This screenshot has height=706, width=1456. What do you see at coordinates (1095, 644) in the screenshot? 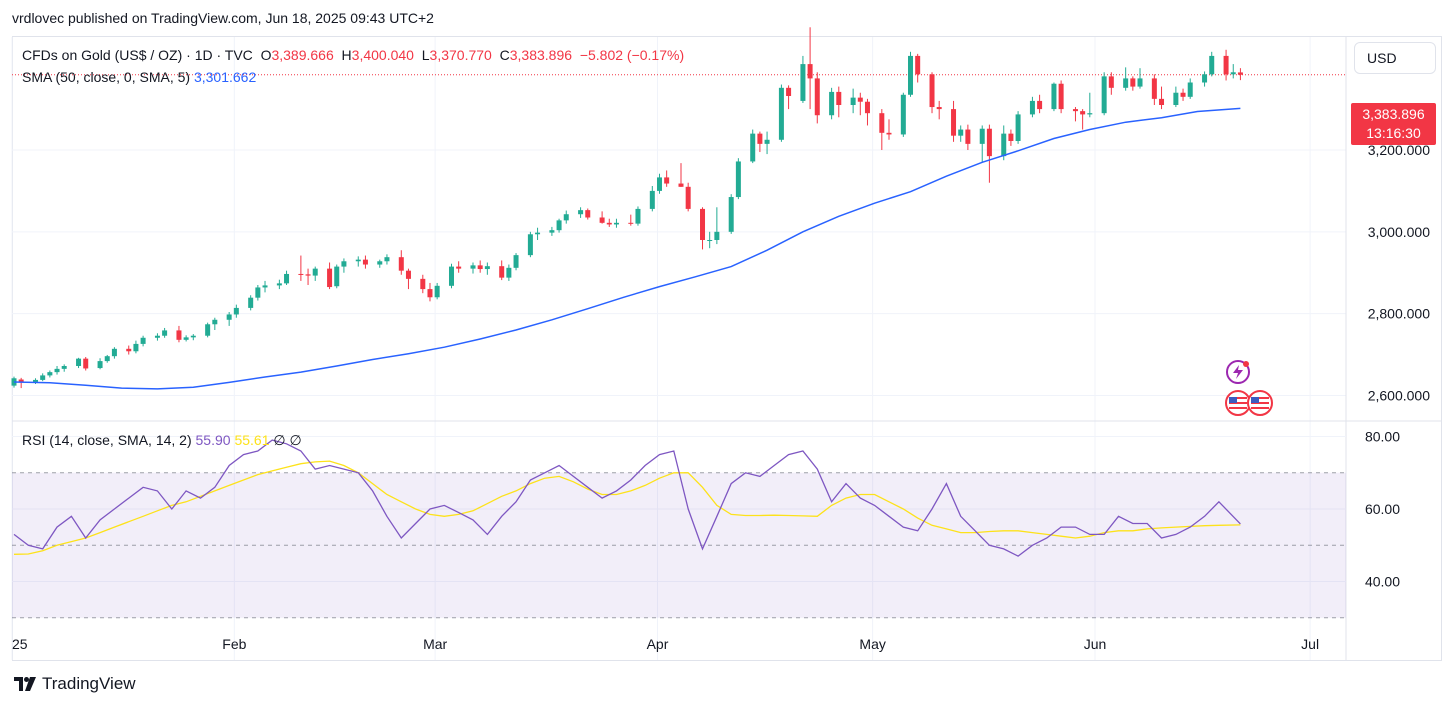
I see `x-tick-label: Jun` at bounding box center [1095, 644].